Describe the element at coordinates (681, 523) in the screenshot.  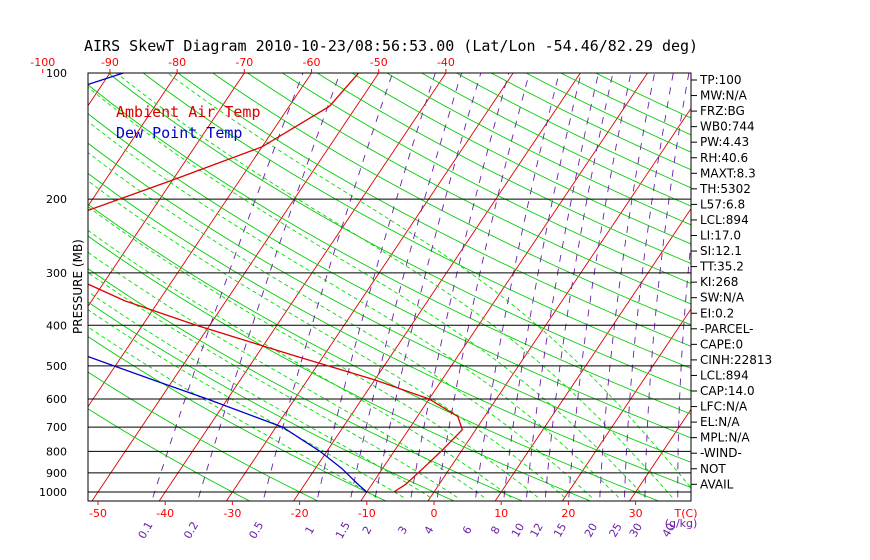
I see `mixing-ratio-unit-label: (g/kg)` at that location.